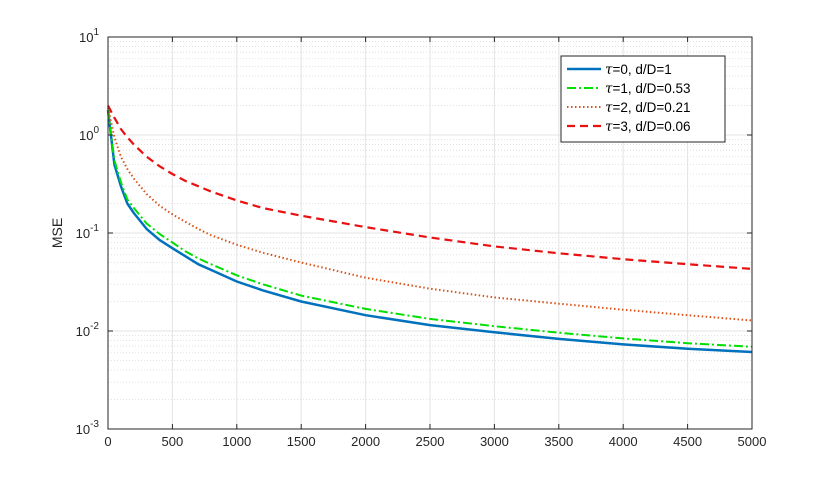 This screenshot has height=479, width=830. Describe the element at coordinates (89, 134) in the screenshot. I see `y-tick-label: 10⁰` at that location.